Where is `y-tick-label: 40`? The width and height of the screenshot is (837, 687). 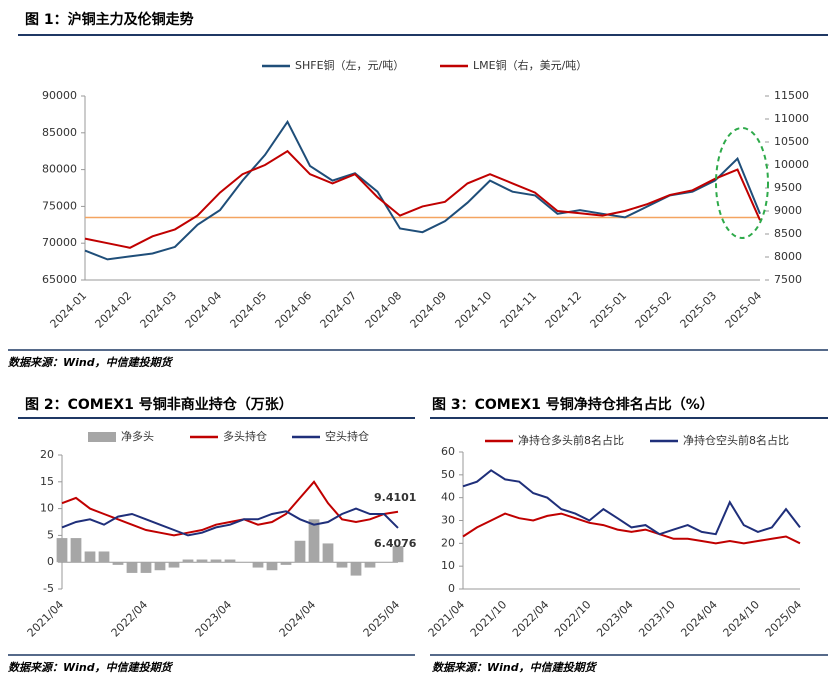
y-tick-label: 40 is located at coordinates (448, 497).